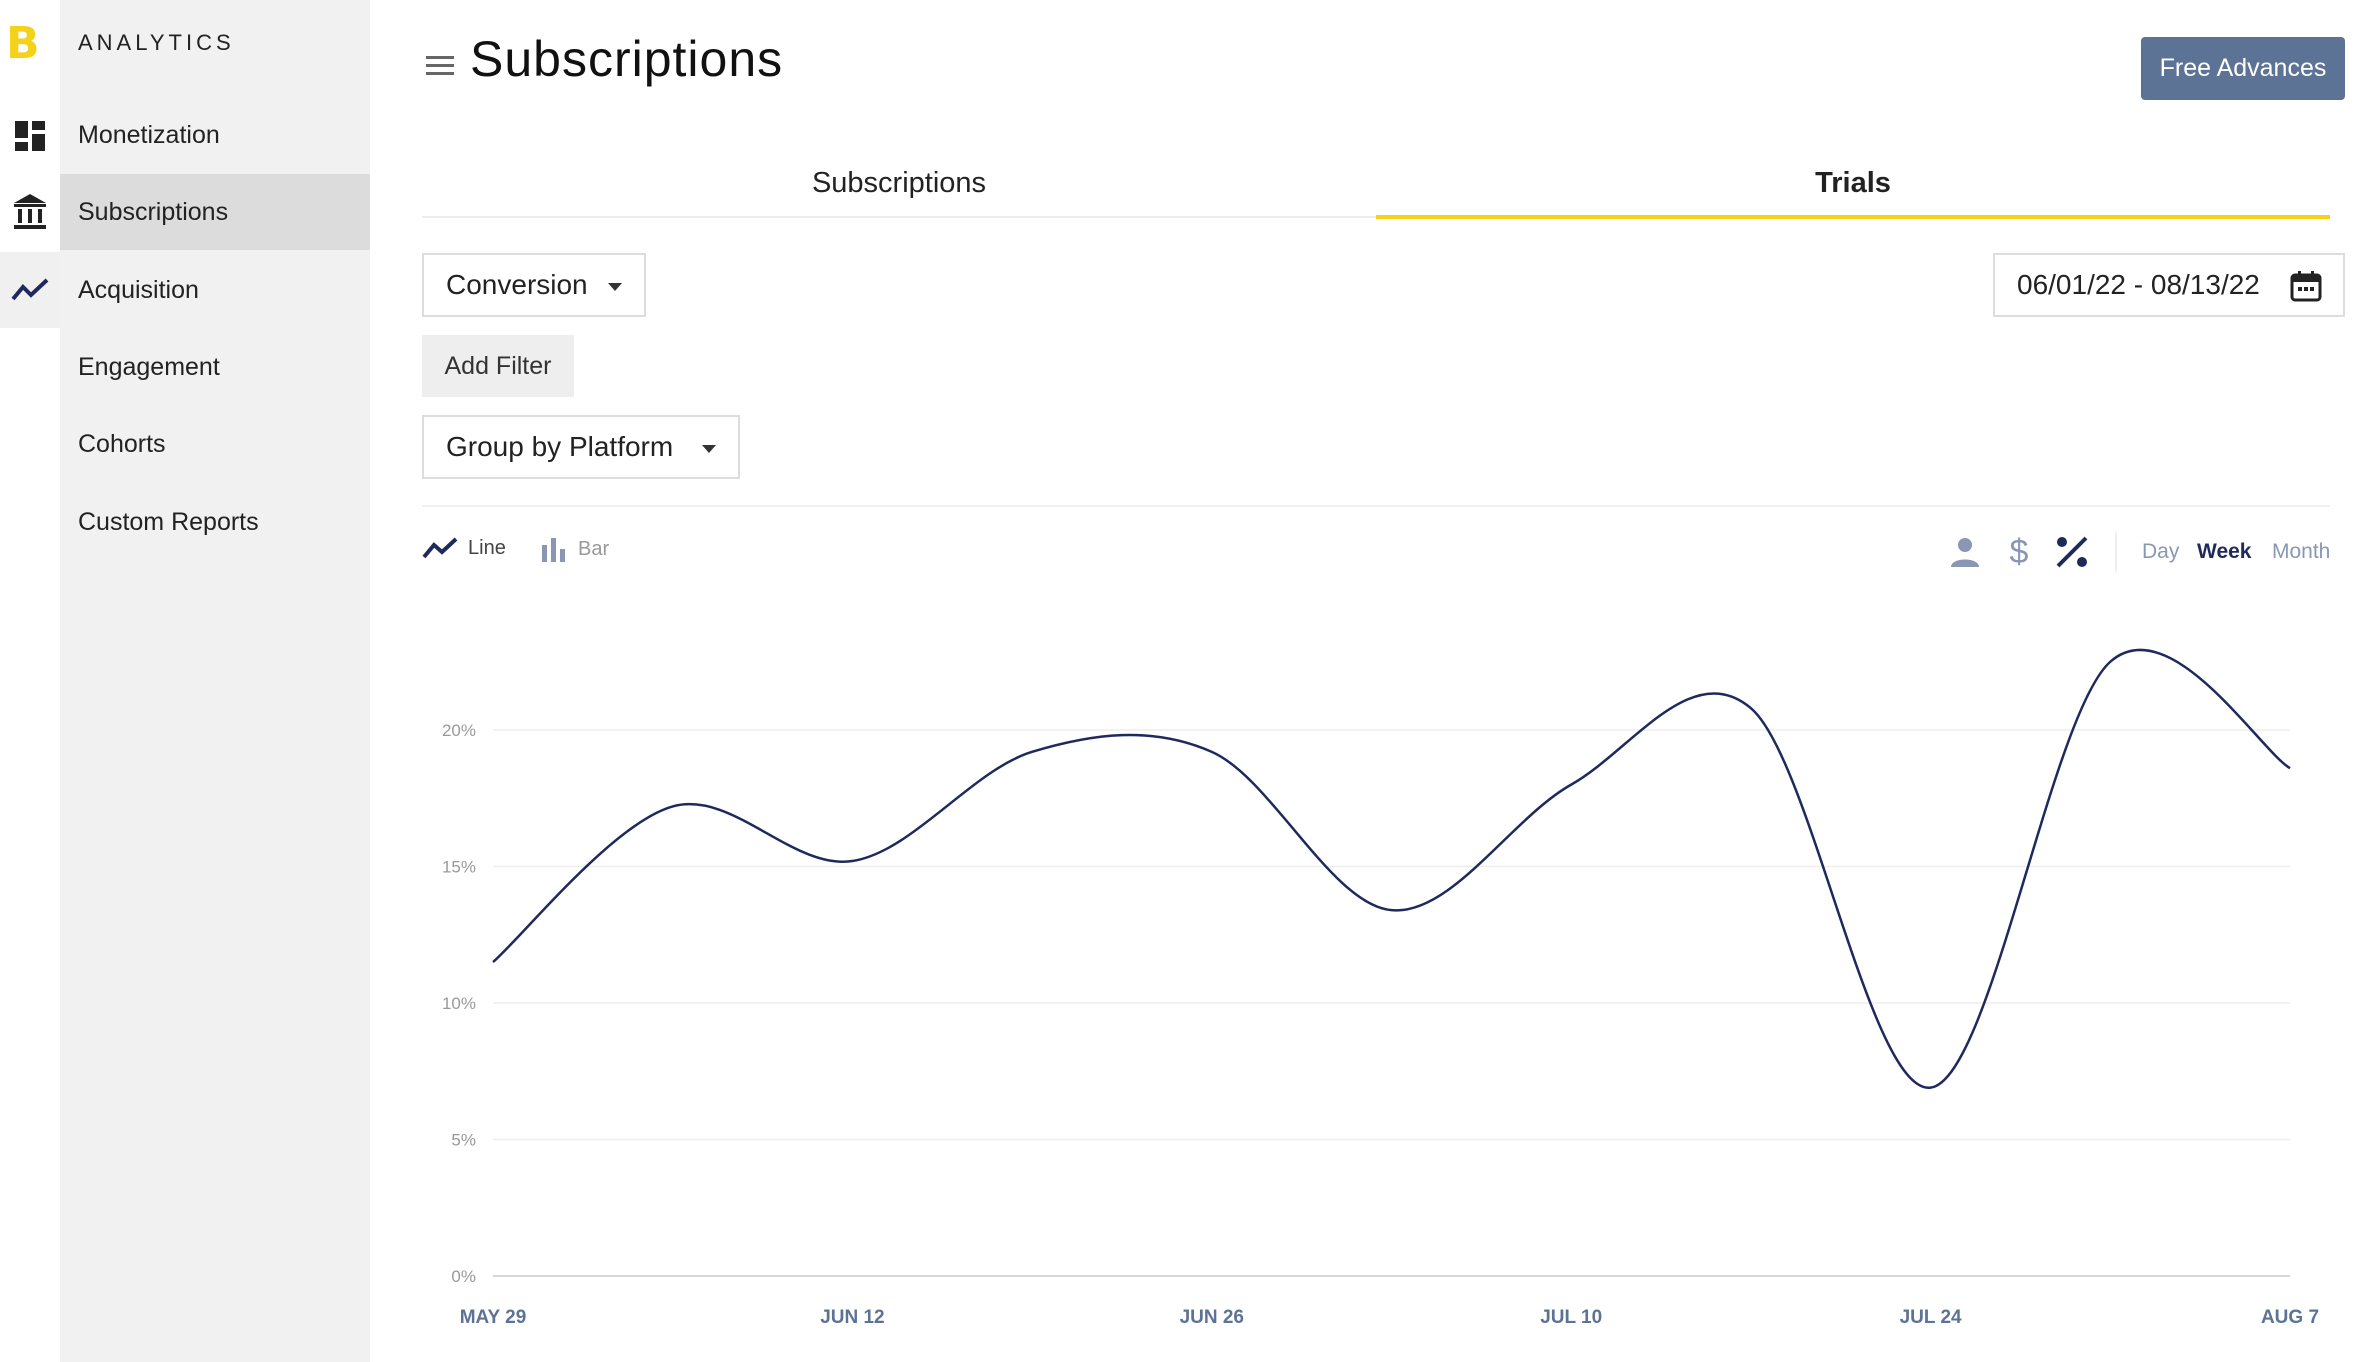 This screenshot has height=1362, width=2363. What do you see at coordinates (2306, 286) in the screenshot?
I see `calendar-icon` at bounding box center [2306, 286].